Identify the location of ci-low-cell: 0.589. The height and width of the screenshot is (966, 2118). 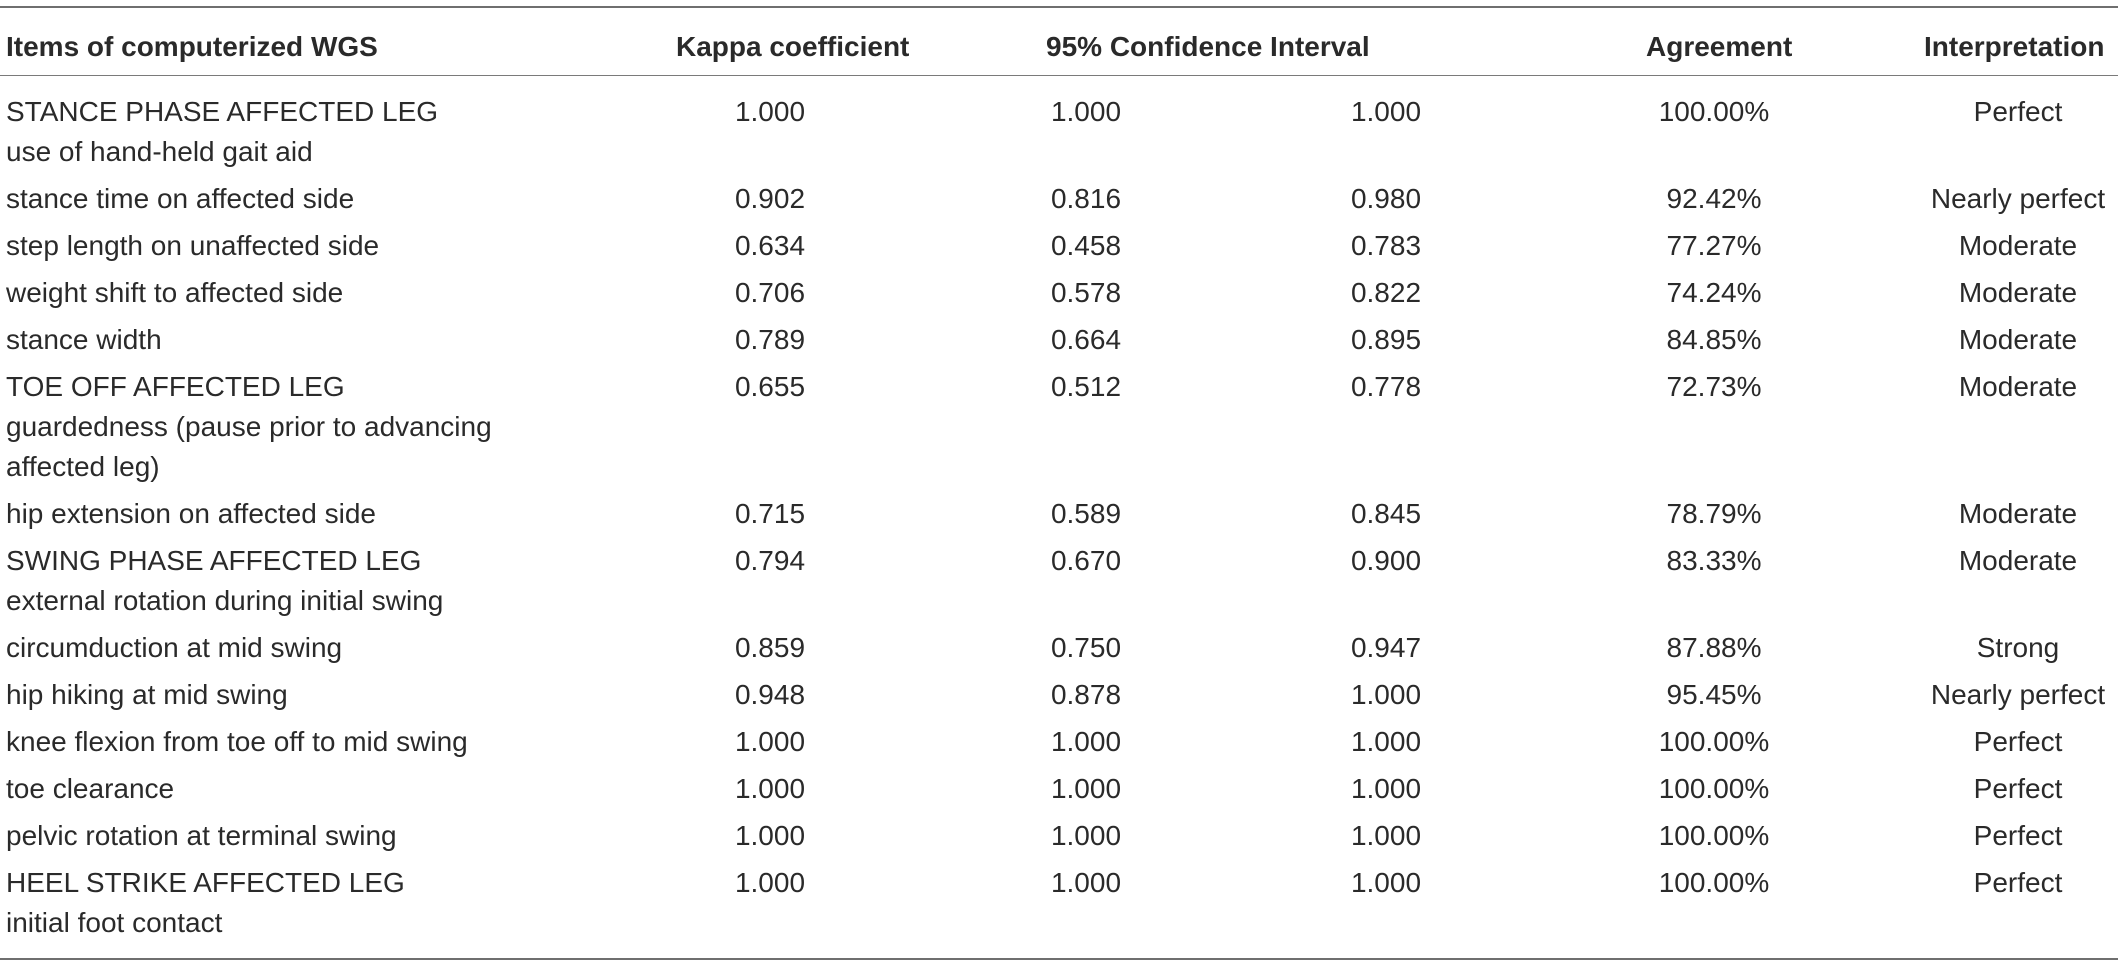
(1086, 513).